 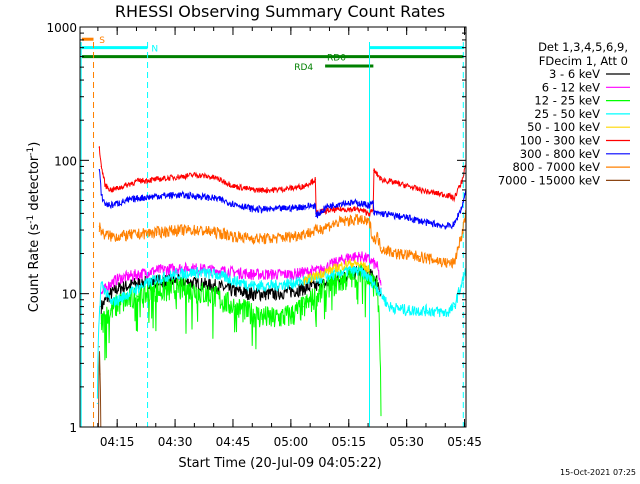 I want to click on y-axis-label: Count Rate (s-1 detector-1), so click(x=34, y=227).